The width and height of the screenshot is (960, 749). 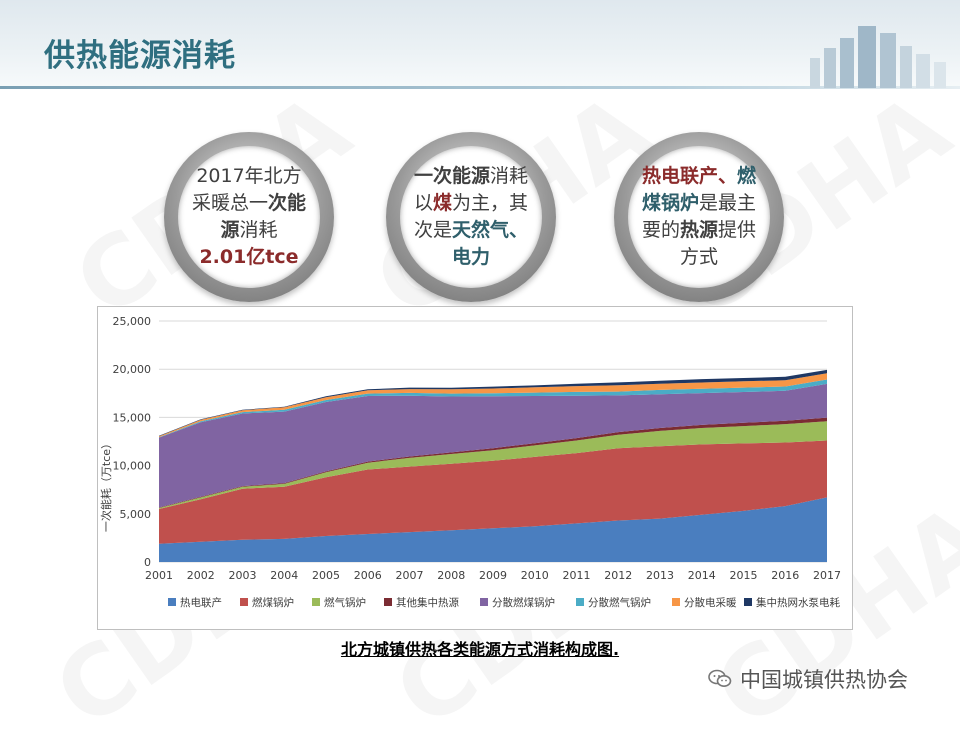 What do you see at coordinates (442, 203) in the screenshot?
I see `callout-text-part: 煤` at bounding box center [442, 203].